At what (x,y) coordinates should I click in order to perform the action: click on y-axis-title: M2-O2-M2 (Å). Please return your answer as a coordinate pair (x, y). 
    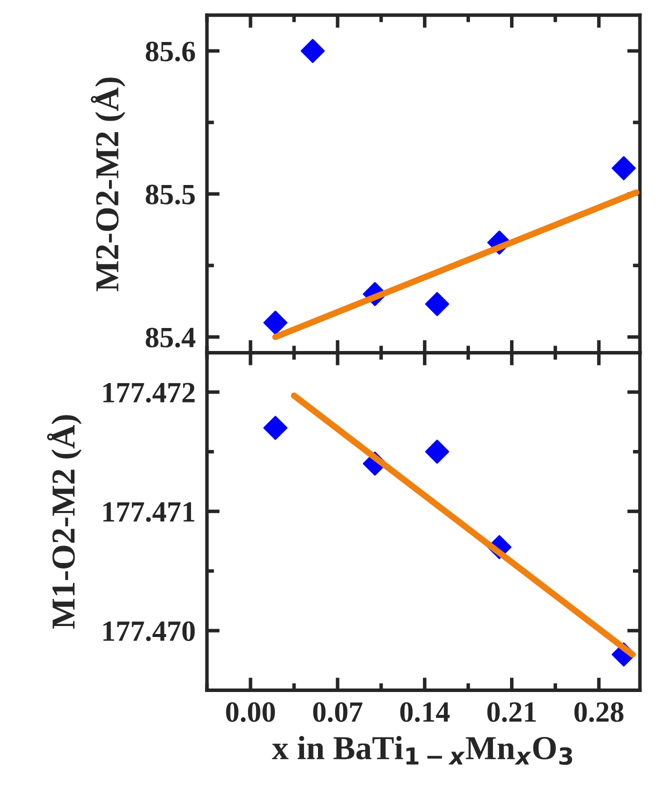
    Looking at the image, I should click on (108, 185).